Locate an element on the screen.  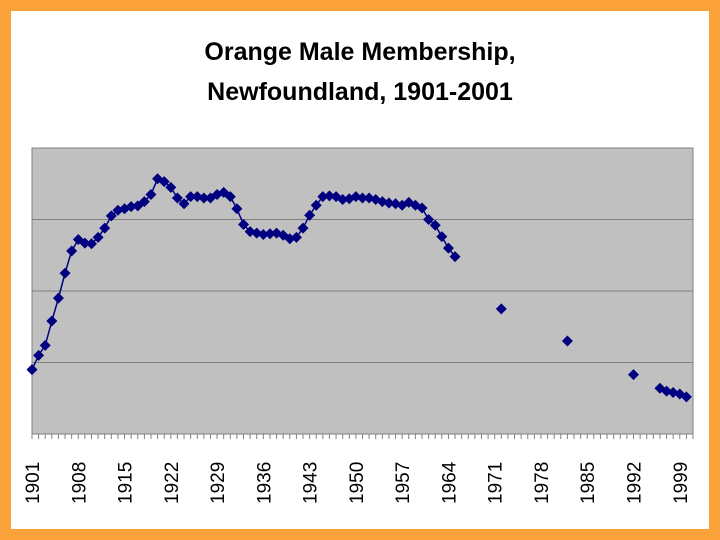
x-tick-label: 1964 is located at coordinates (449, 482).